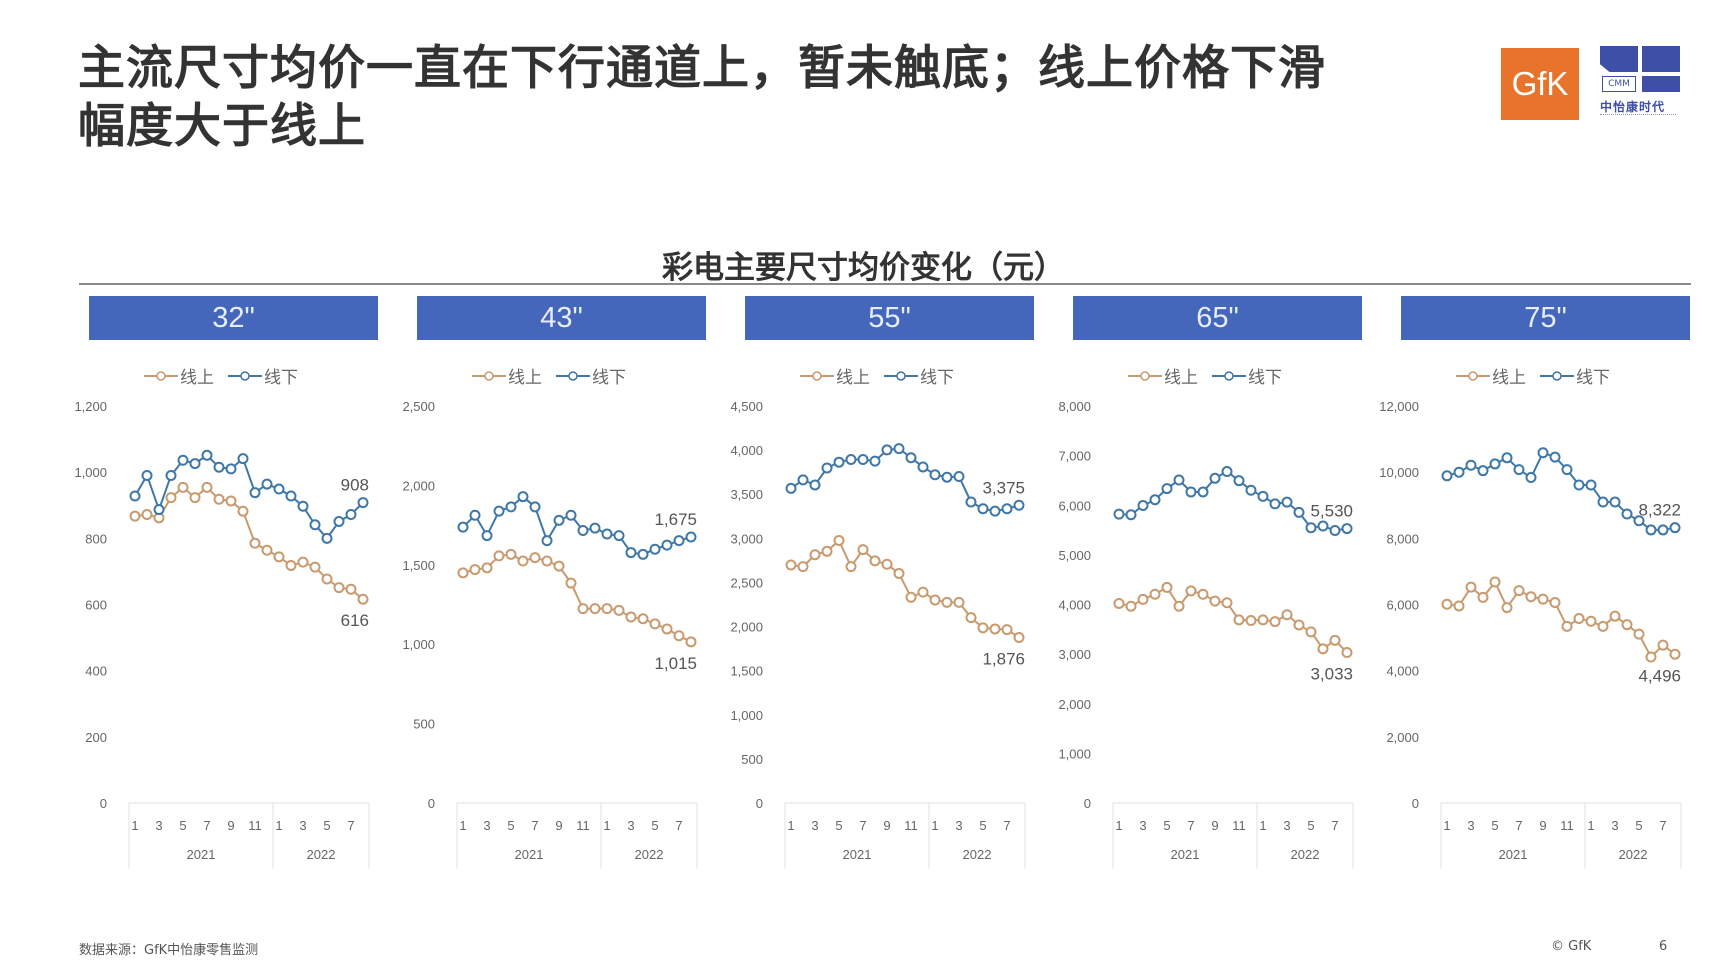 The width and height of the screenshot is (1727, 972). I want to click on panel-size-header: 75", so click(1545, 318).